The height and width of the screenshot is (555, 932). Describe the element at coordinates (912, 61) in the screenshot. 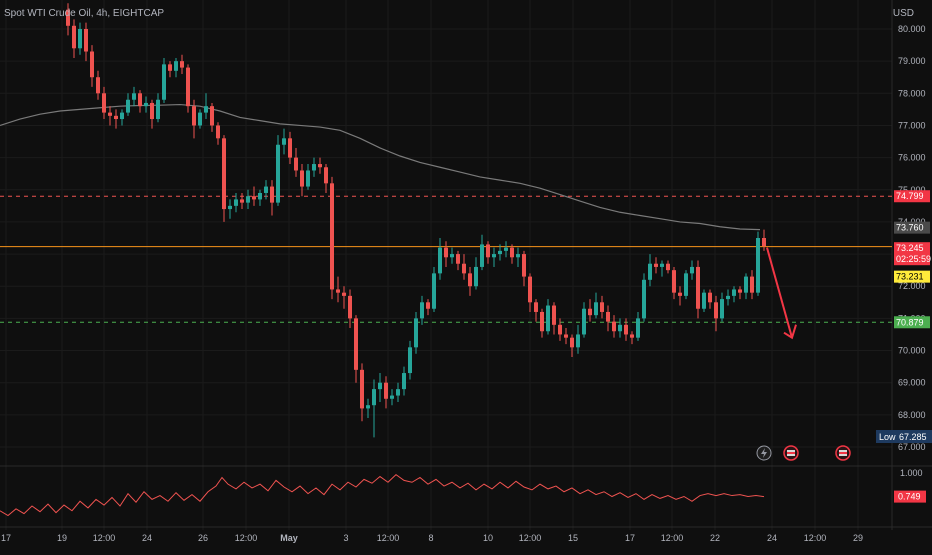

I see `y-tick-label: 79.000` at that location.